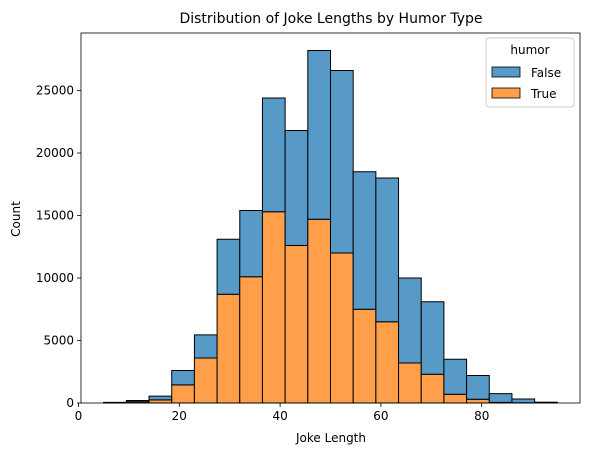 This screenshot has height=455, width=589. I want to click on legend-label-false: False, so click(546, 73).